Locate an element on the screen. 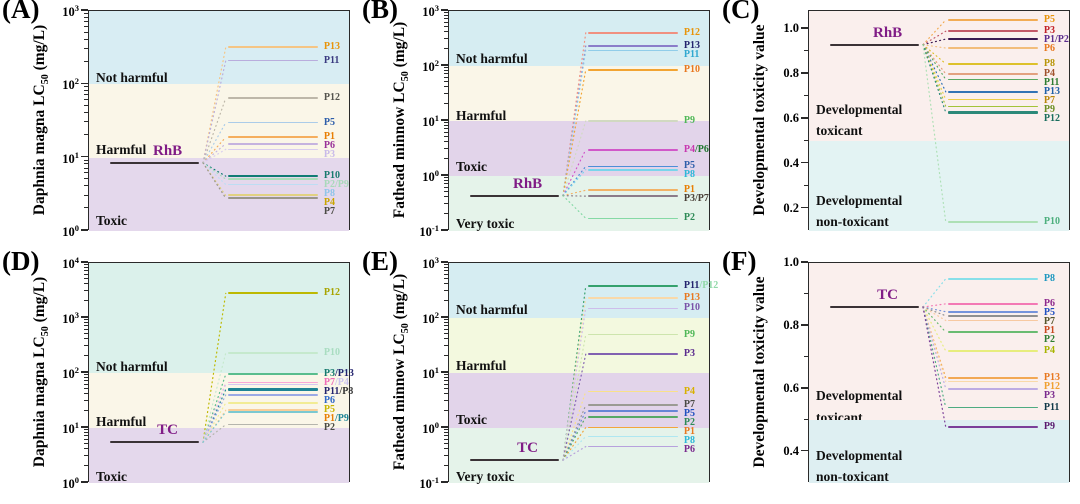  zone-band-developmental-non-toxicant is located at coordinates (939, 451).